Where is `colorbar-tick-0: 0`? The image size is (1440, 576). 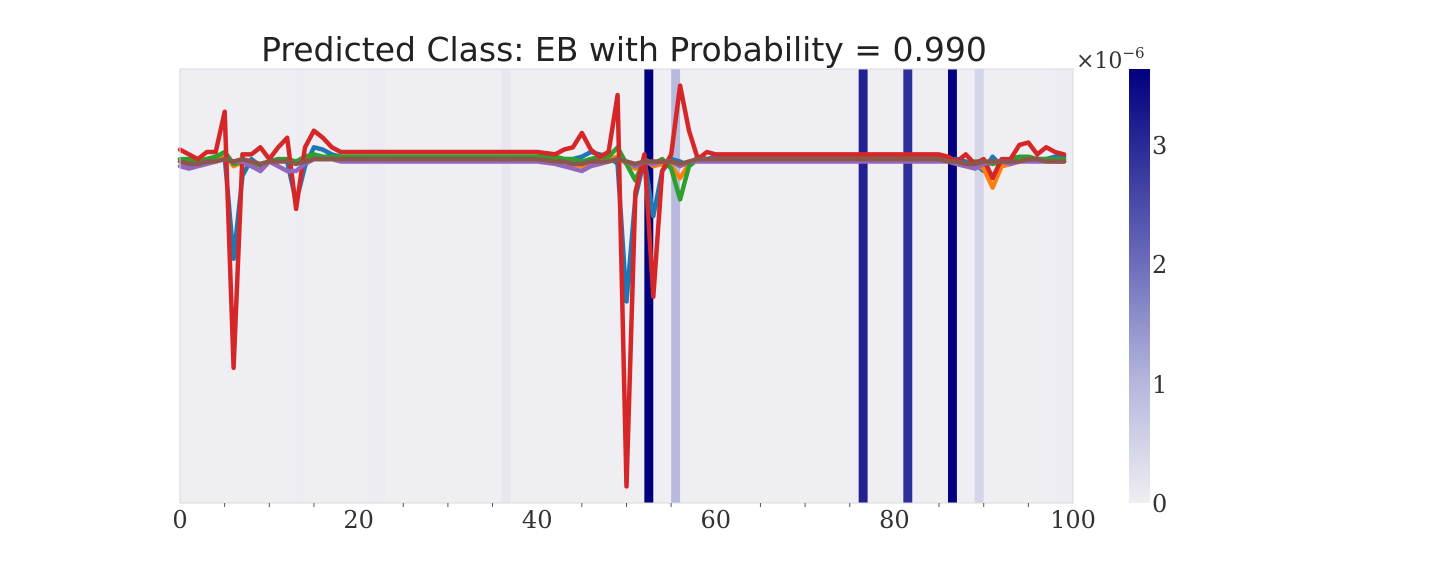 colorbar-tick-0: 0 is located at coordinates (1159, 504).